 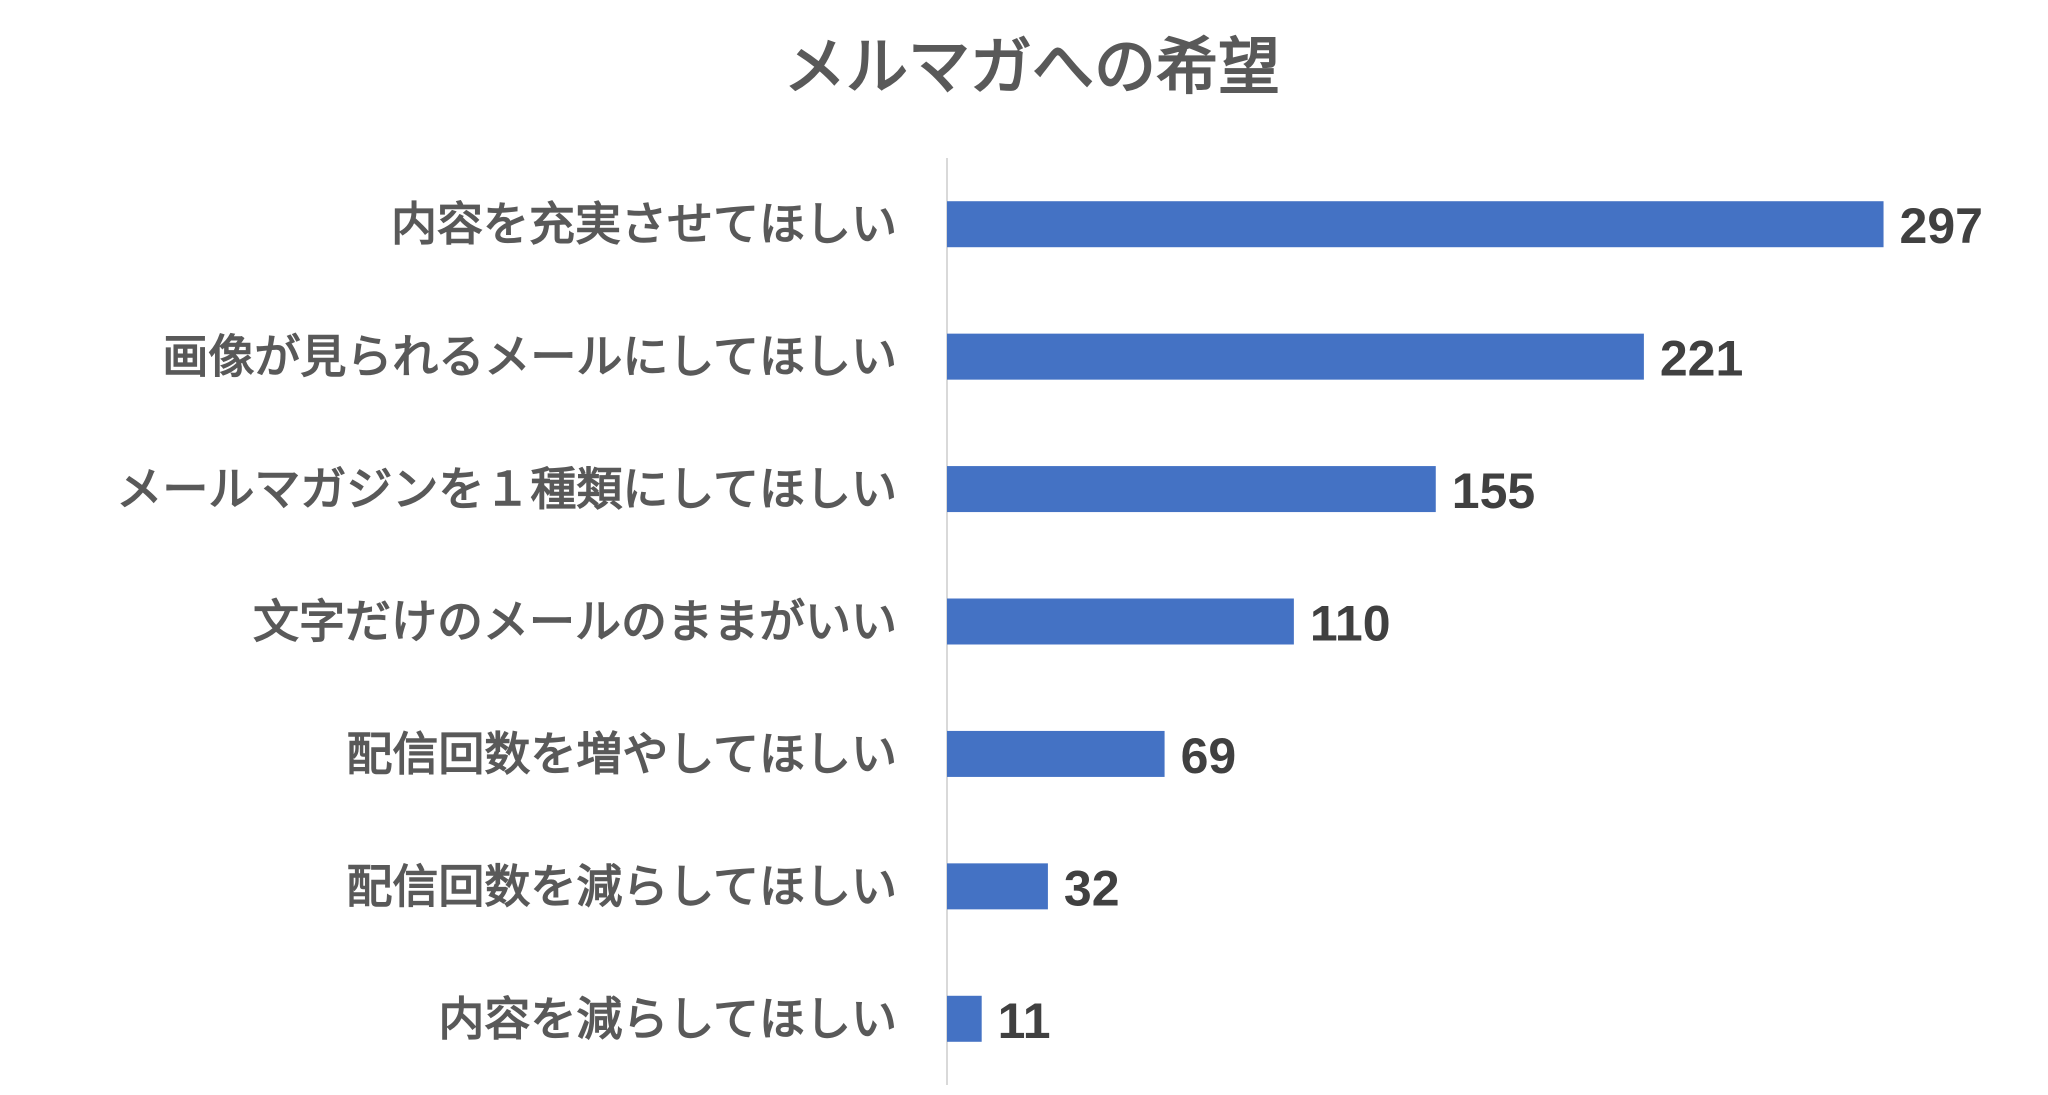 I want to click on category-label-5: 配信回数を増やしてほしい, so click(x=621, y=754).